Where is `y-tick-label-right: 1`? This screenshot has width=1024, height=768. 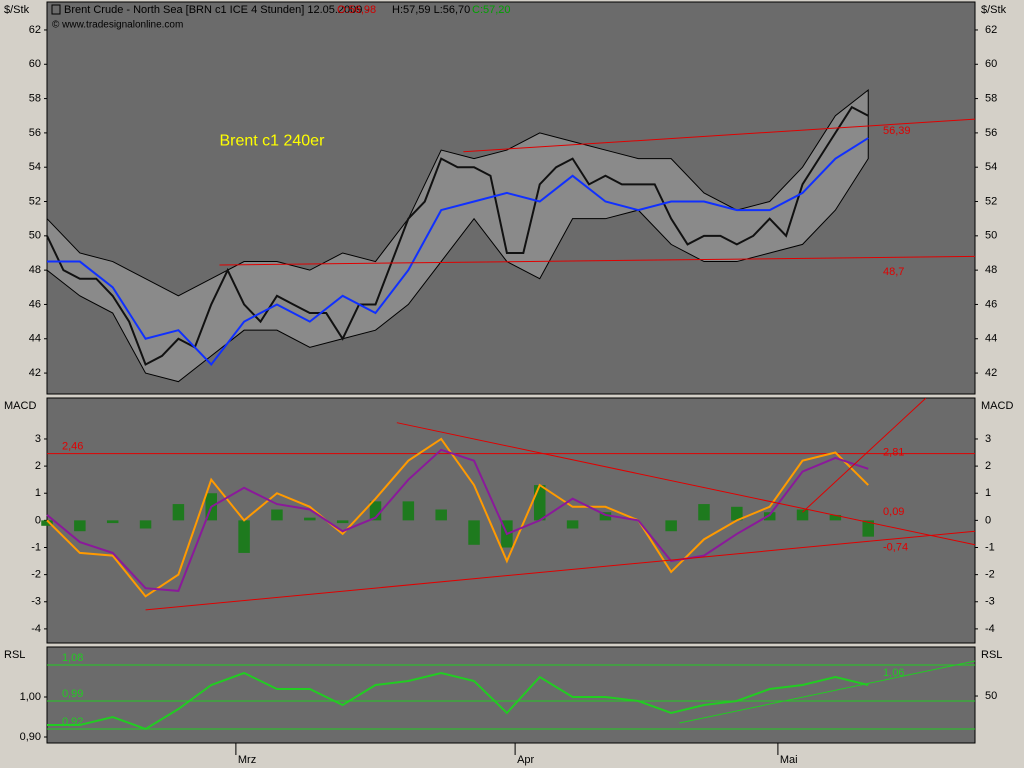
y-tick-label-right: 1 is located at coordinates (988, 493).